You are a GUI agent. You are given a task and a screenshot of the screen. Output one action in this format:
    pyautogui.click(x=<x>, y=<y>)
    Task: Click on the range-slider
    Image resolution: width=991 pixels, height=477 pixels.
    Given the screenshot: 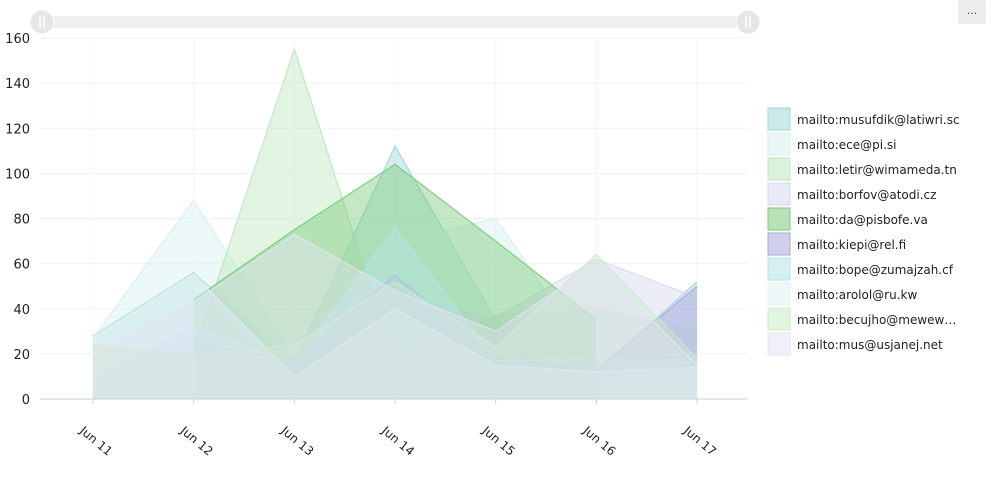 What is the action you would take?
    pyautogui.click(x=395, y=22)
    